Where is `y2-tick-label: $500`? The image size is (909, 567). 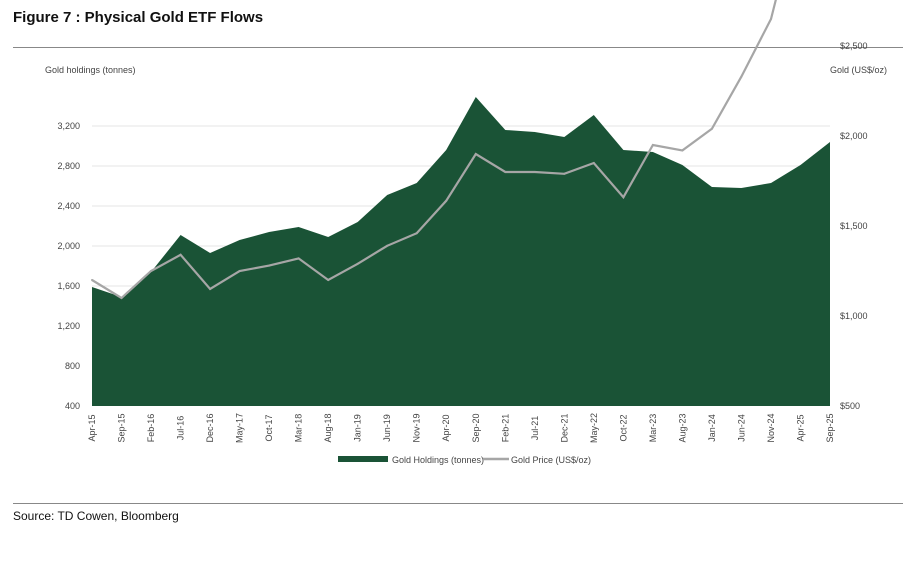 y2-tick-label: $500 is located at coordinates (850, 406).